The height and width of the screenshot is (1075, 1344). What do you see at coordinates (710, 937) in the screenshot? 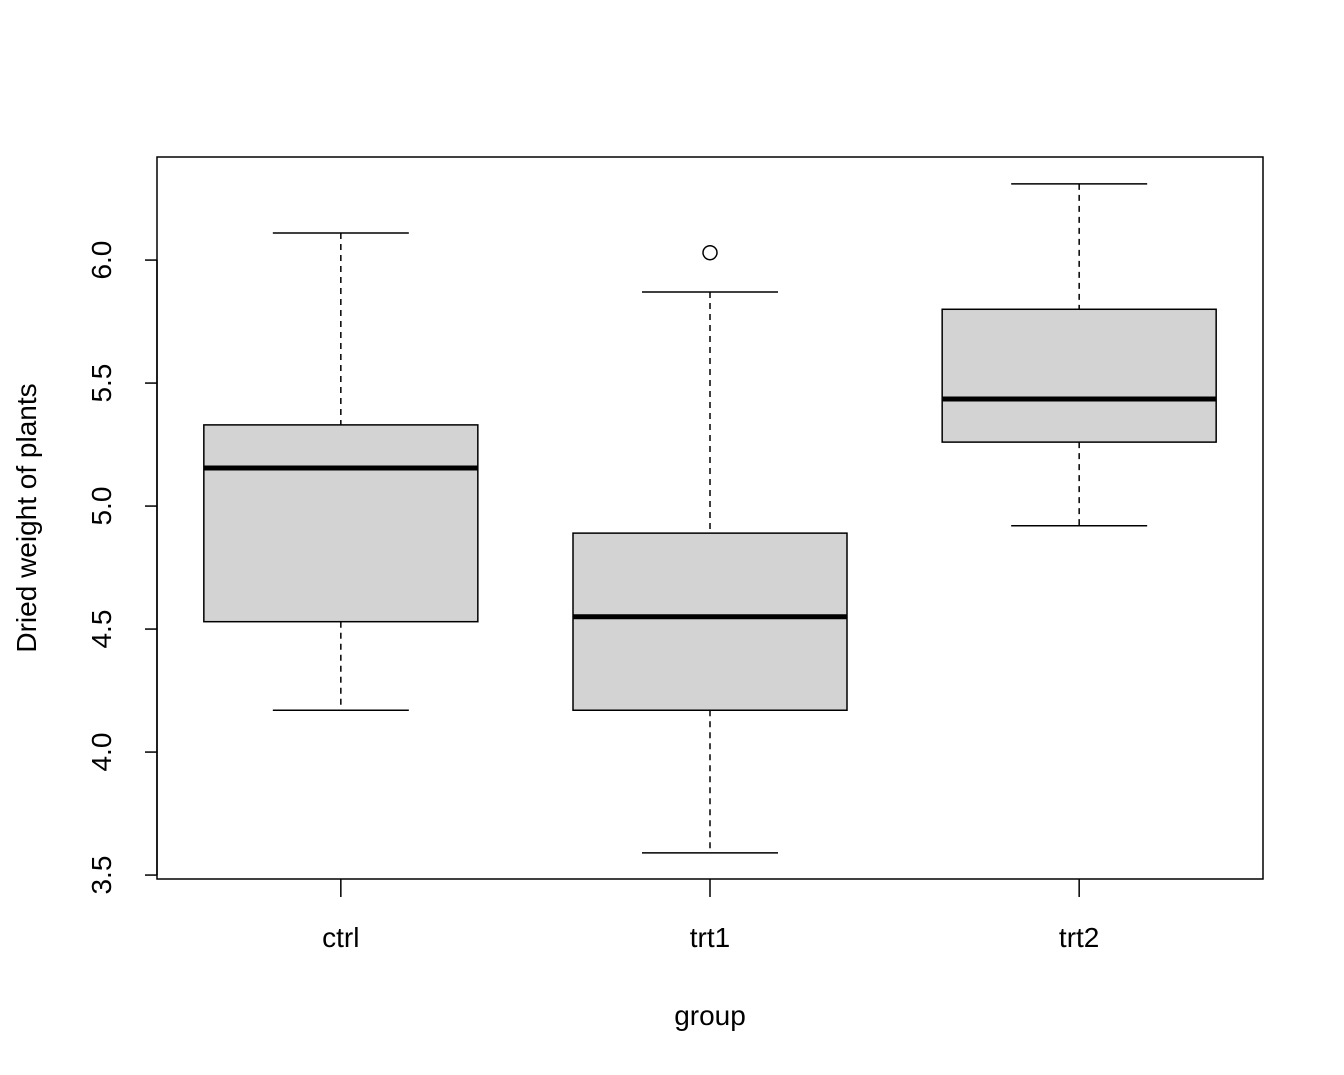
I see `x-tick-label: trt1` at bounding box center [710, 937].